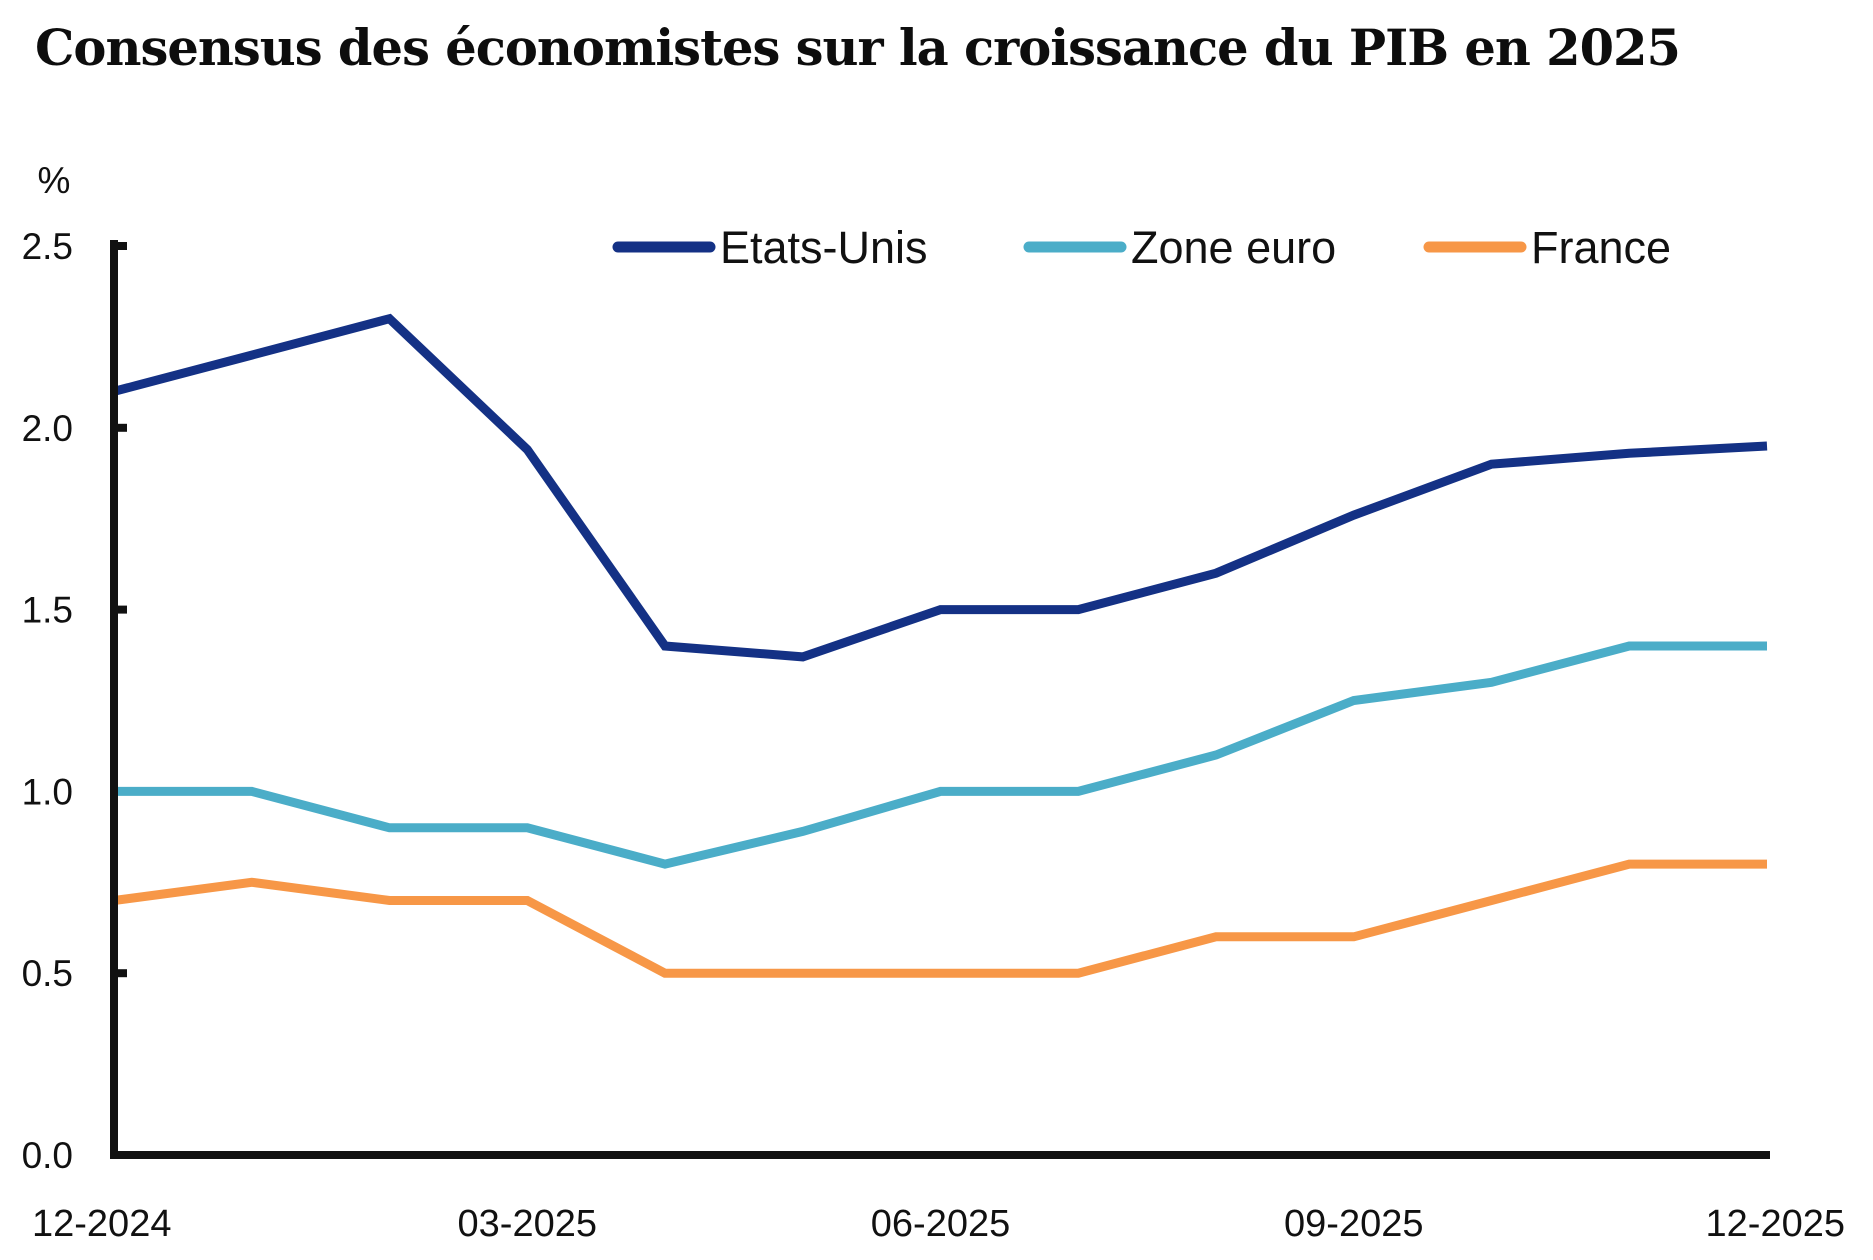 This screenshot has width=1873, height=1260. I want to click on y-tick-label: 1.0, so click(47, 791).